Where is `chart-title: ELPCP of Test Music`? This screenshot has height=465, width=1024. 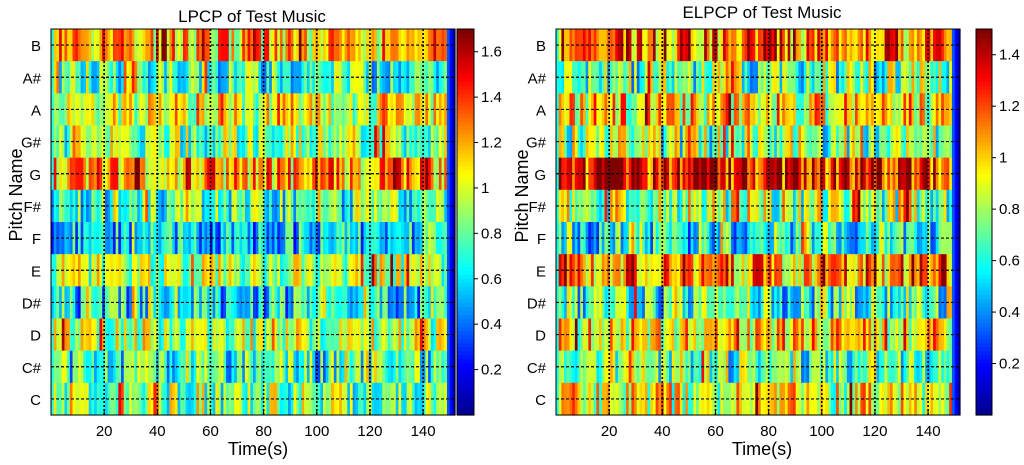
chart-title: ELPCP of Test Music is located at coordinates (762, 12).